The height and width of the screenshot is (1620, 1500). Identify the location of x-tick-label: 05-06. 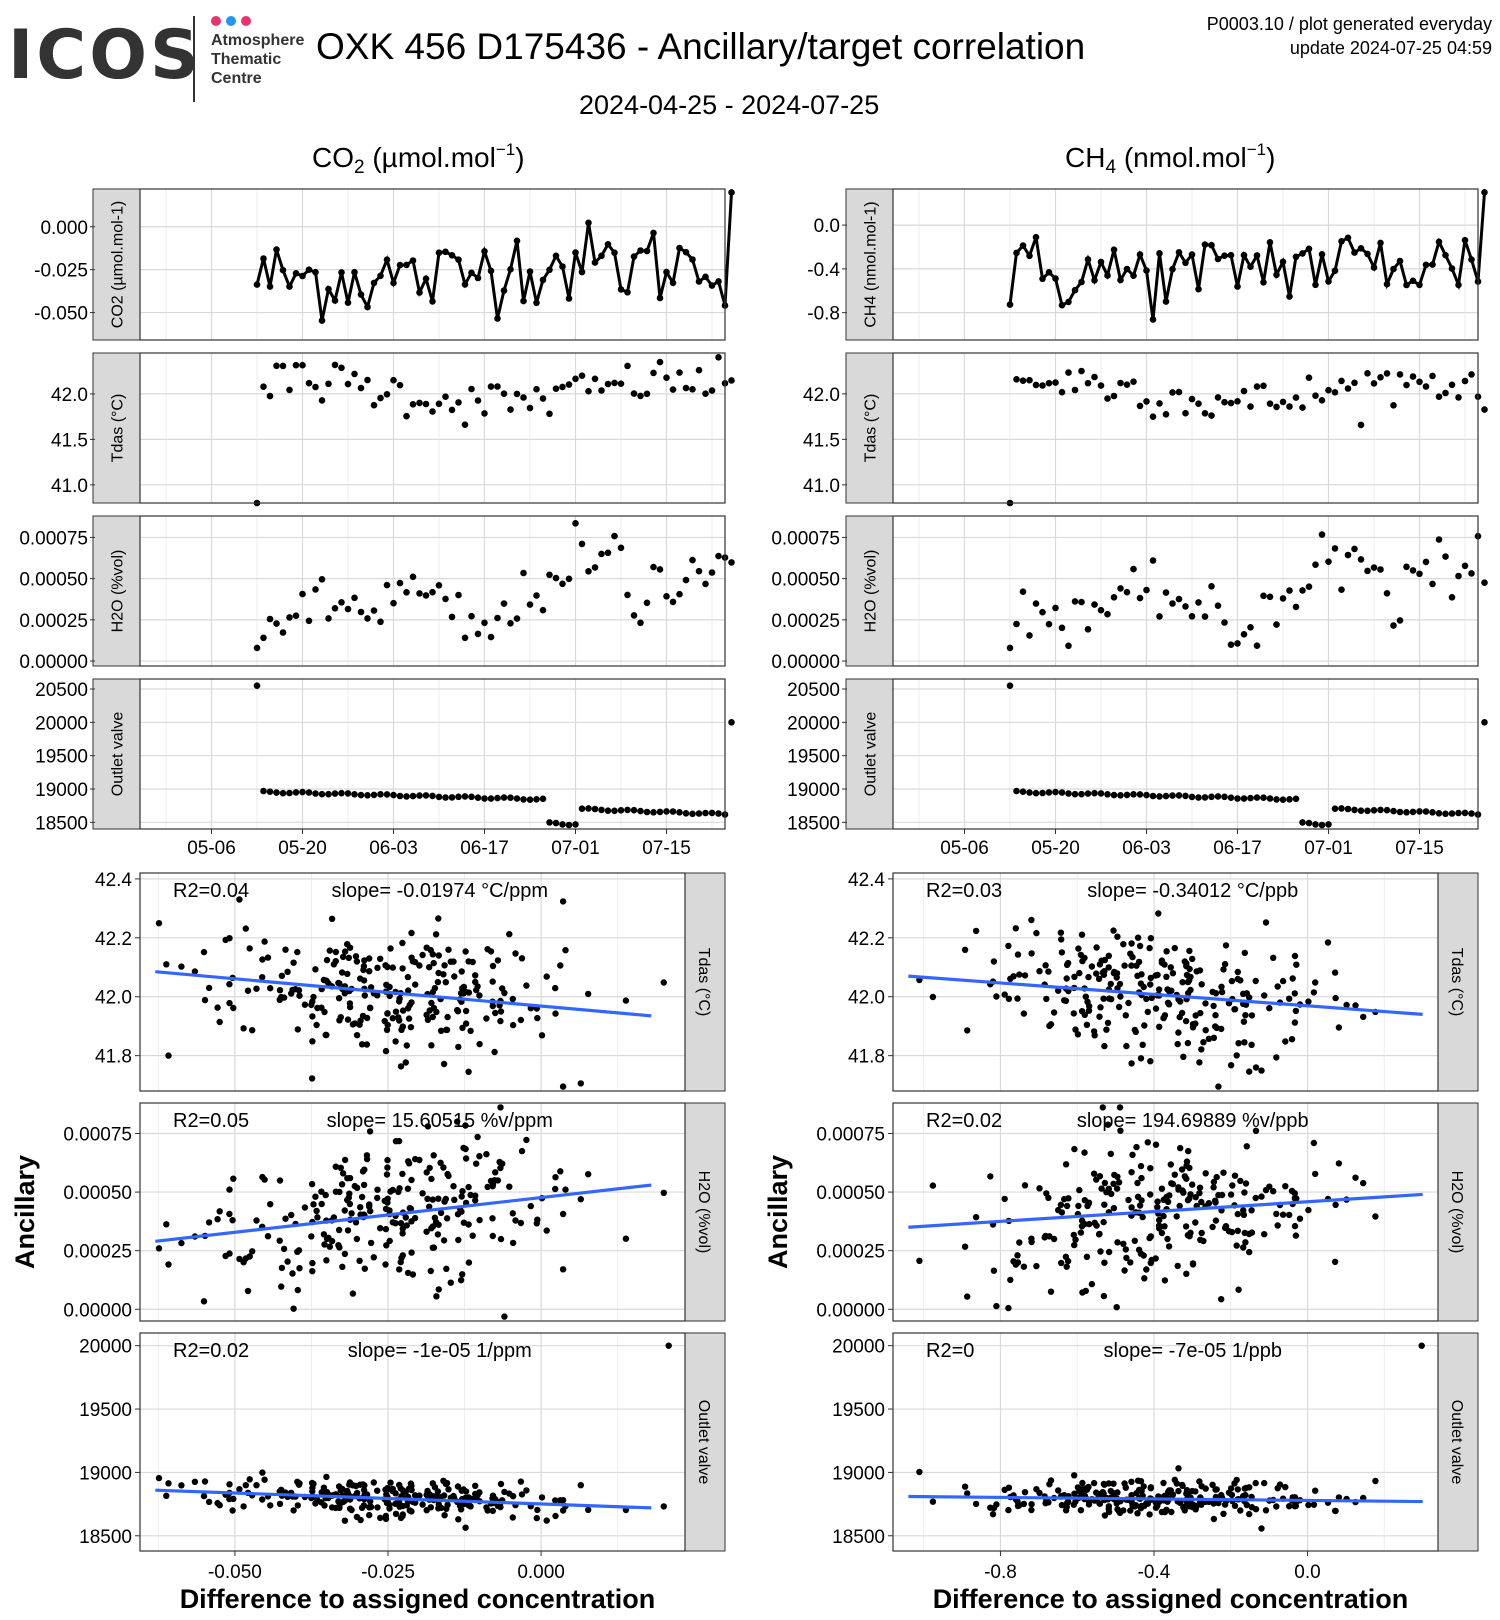
(211, 848).